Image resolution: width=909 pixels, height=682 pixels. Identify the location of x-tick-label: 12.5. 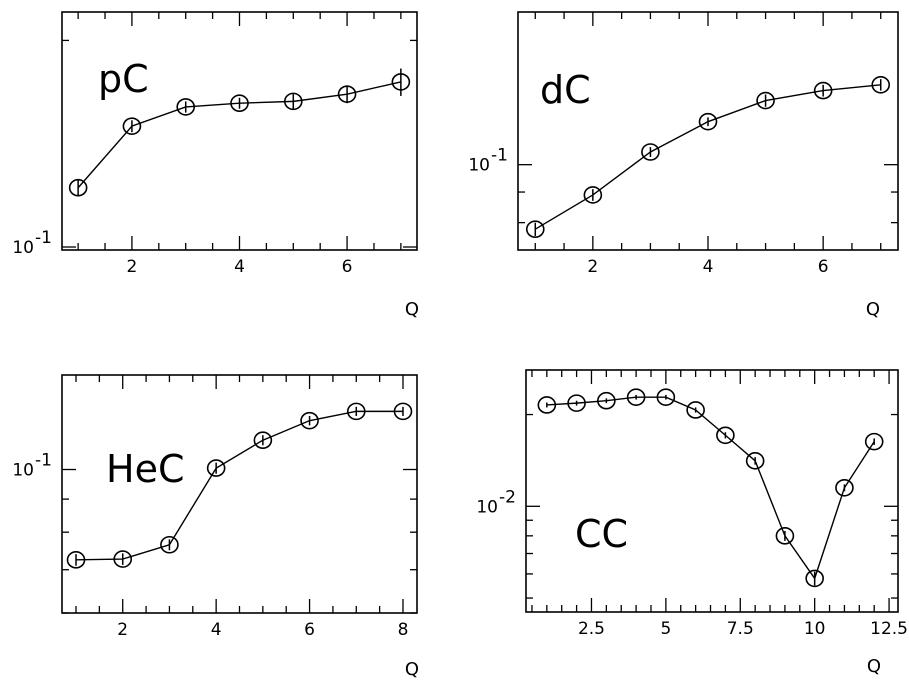
(889, 629).